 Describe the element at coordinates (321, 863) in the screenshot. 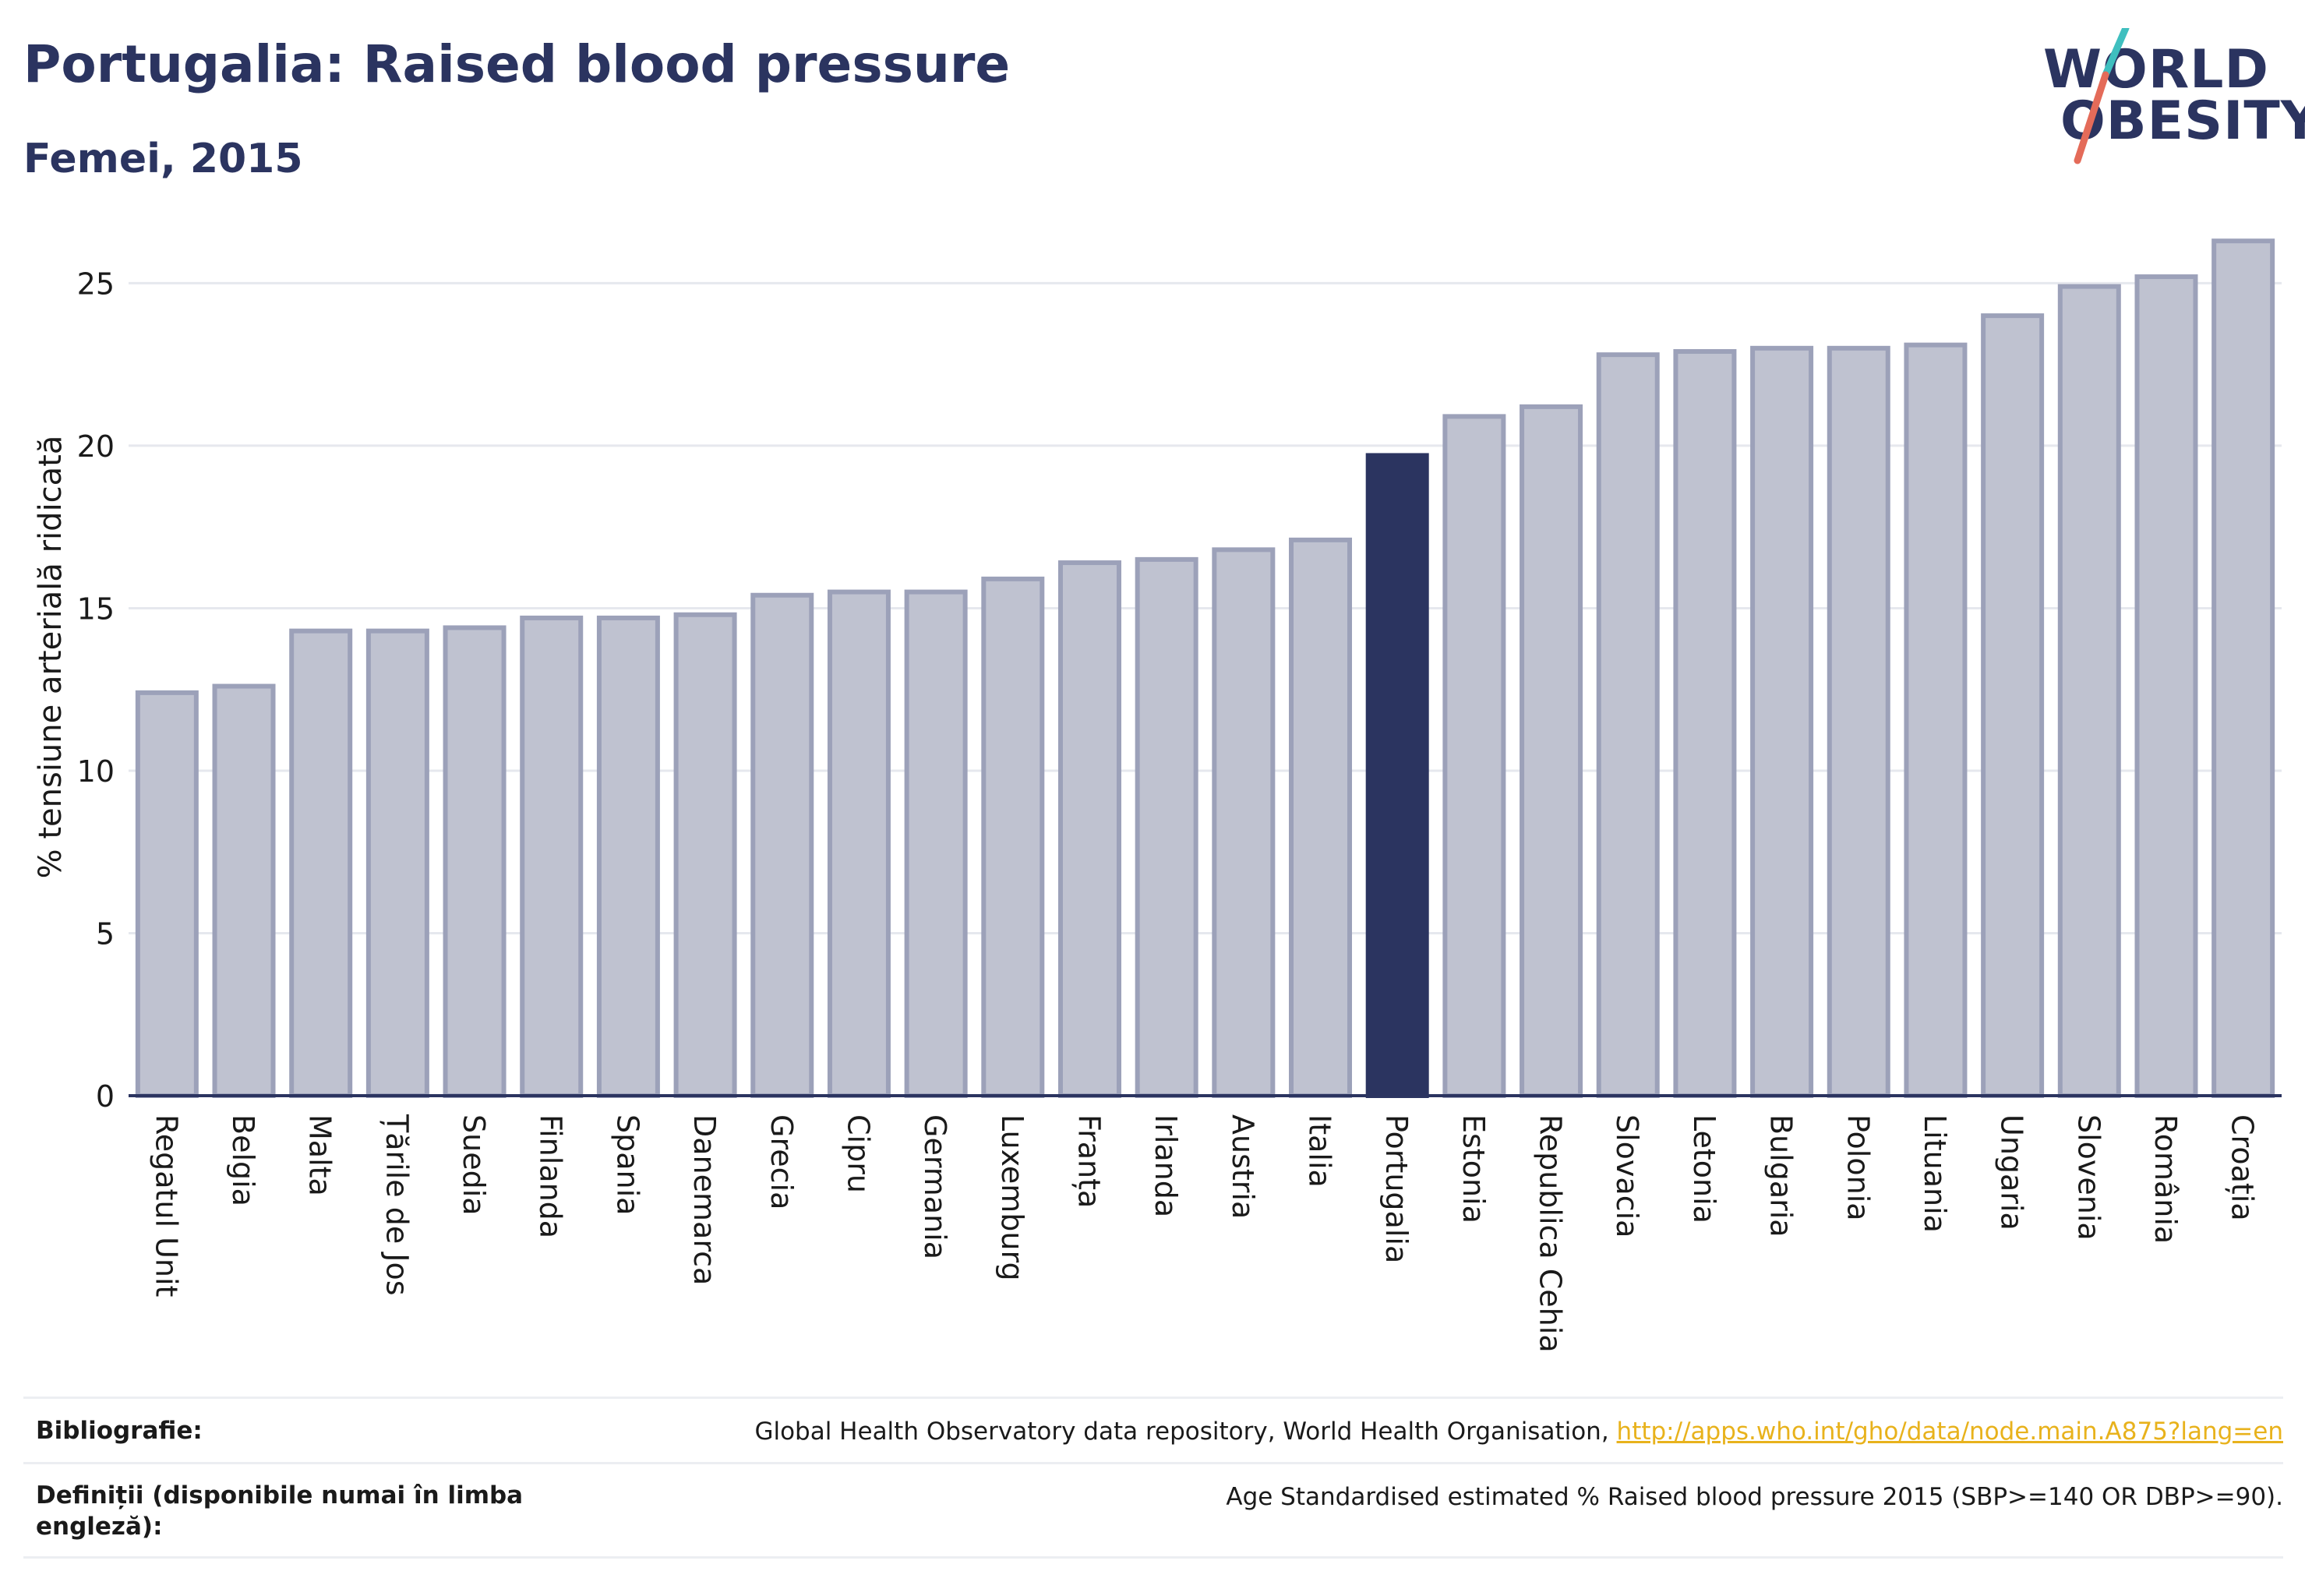

I see `bar-malta` at that location.